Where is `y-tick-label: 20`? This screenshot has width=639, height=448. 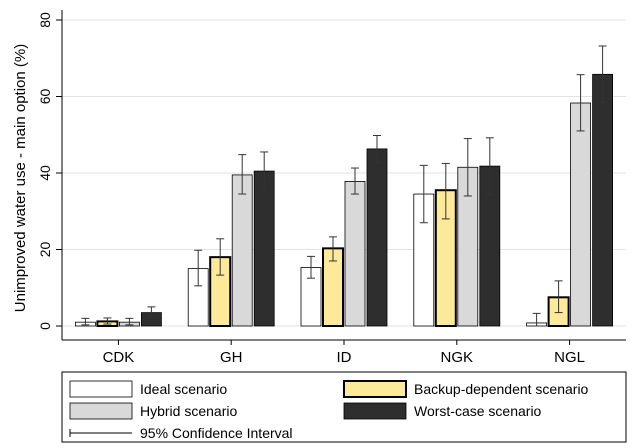 y-tick-label: 20 is located at coordinates (45, 250).